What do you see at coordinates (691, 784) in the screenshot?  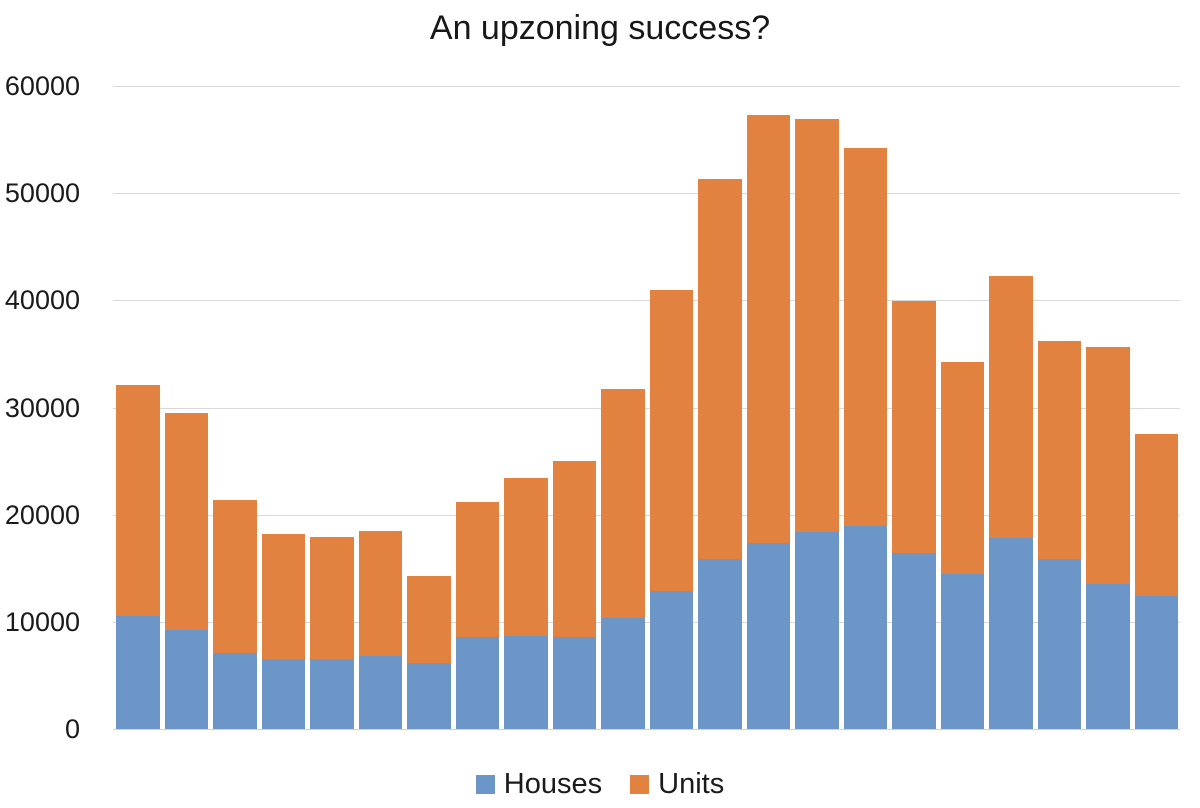 I see `legend-label-units: Units` at bounding box center [691, 784].